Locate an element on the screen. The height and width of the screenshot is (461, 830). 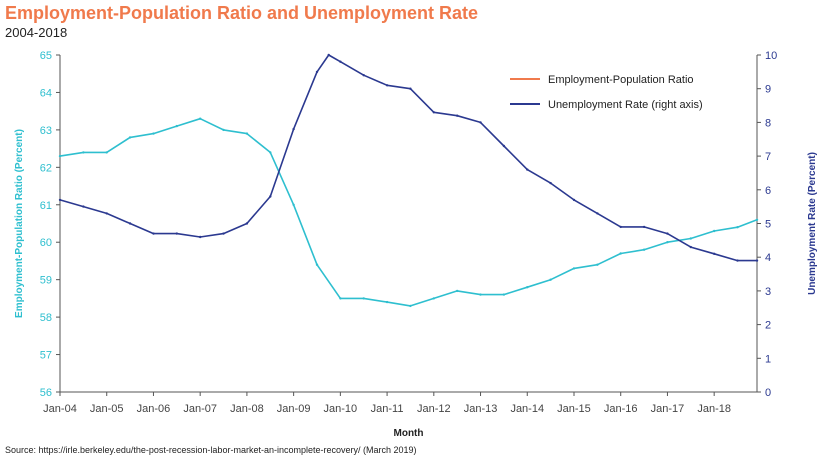
x-tick-label: Jan-08 is located at coordinates (247, 409).